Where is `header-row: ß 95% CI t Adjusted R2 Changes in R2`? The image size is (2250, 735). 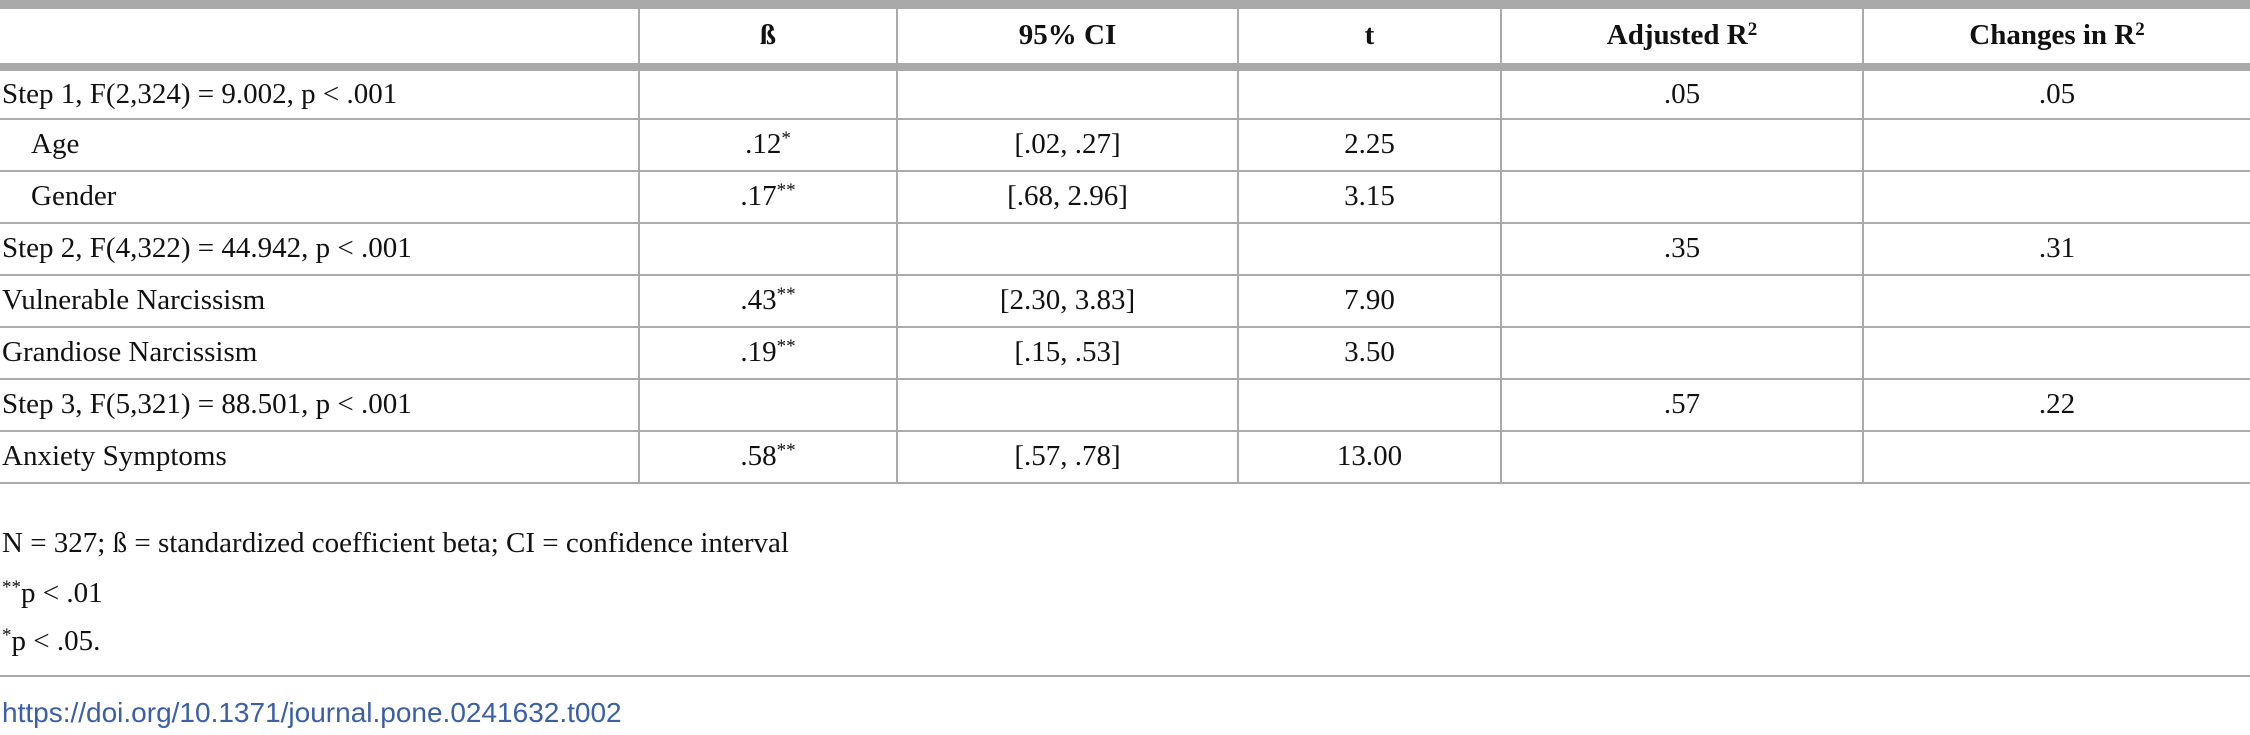
header-row: ß 95% CI t Adjusted R2 Changes in R2 is located at coordinates (1125, 35).